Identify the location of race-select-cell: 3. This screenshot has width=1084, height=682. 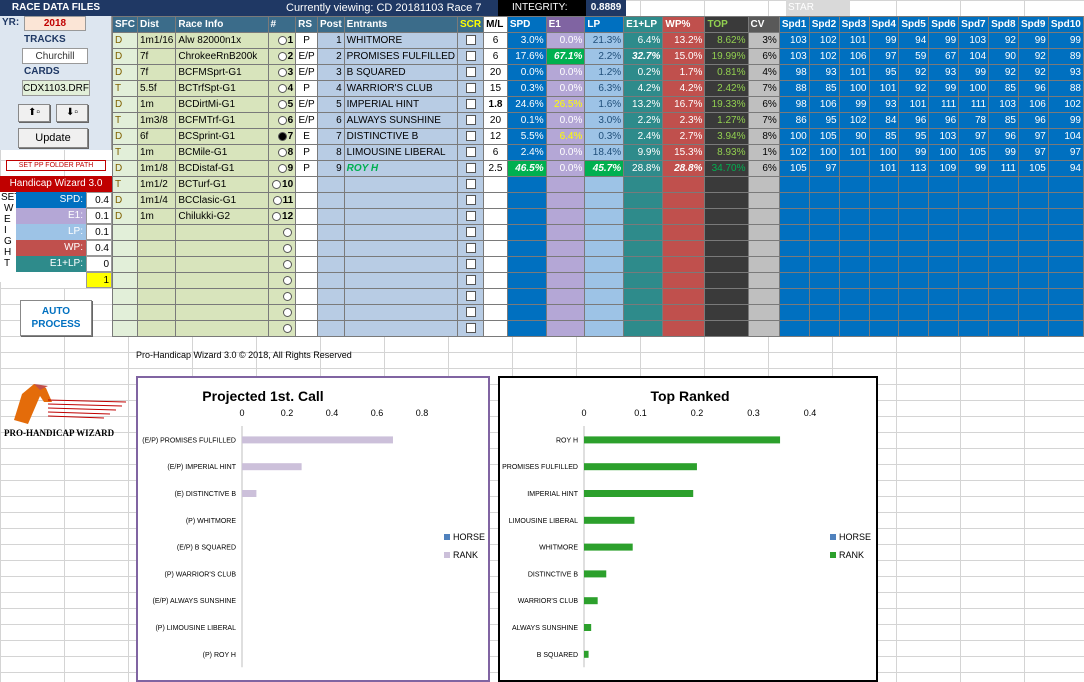
(282, 72).